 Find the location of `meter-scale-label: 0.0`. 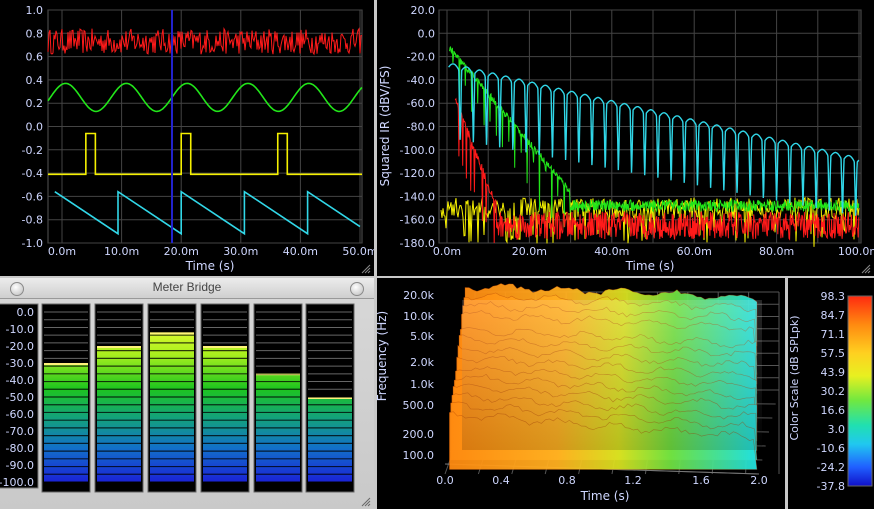

meter-scale-label: 0.0 is located at coordinates (26, 312).